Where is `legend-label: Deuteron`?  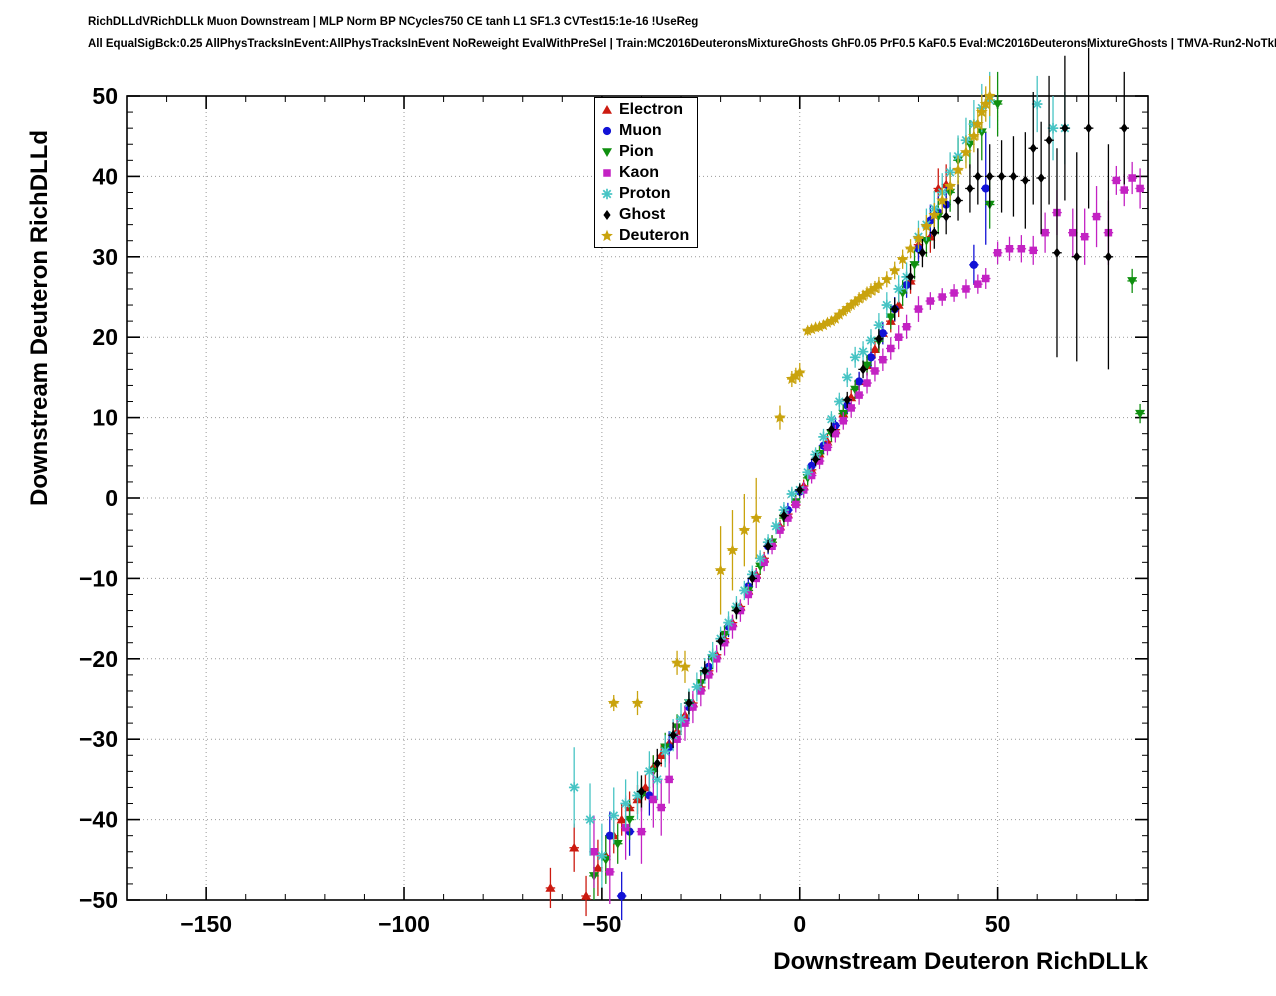 legend-label: Deuteron is located at coordinates (654, 235).